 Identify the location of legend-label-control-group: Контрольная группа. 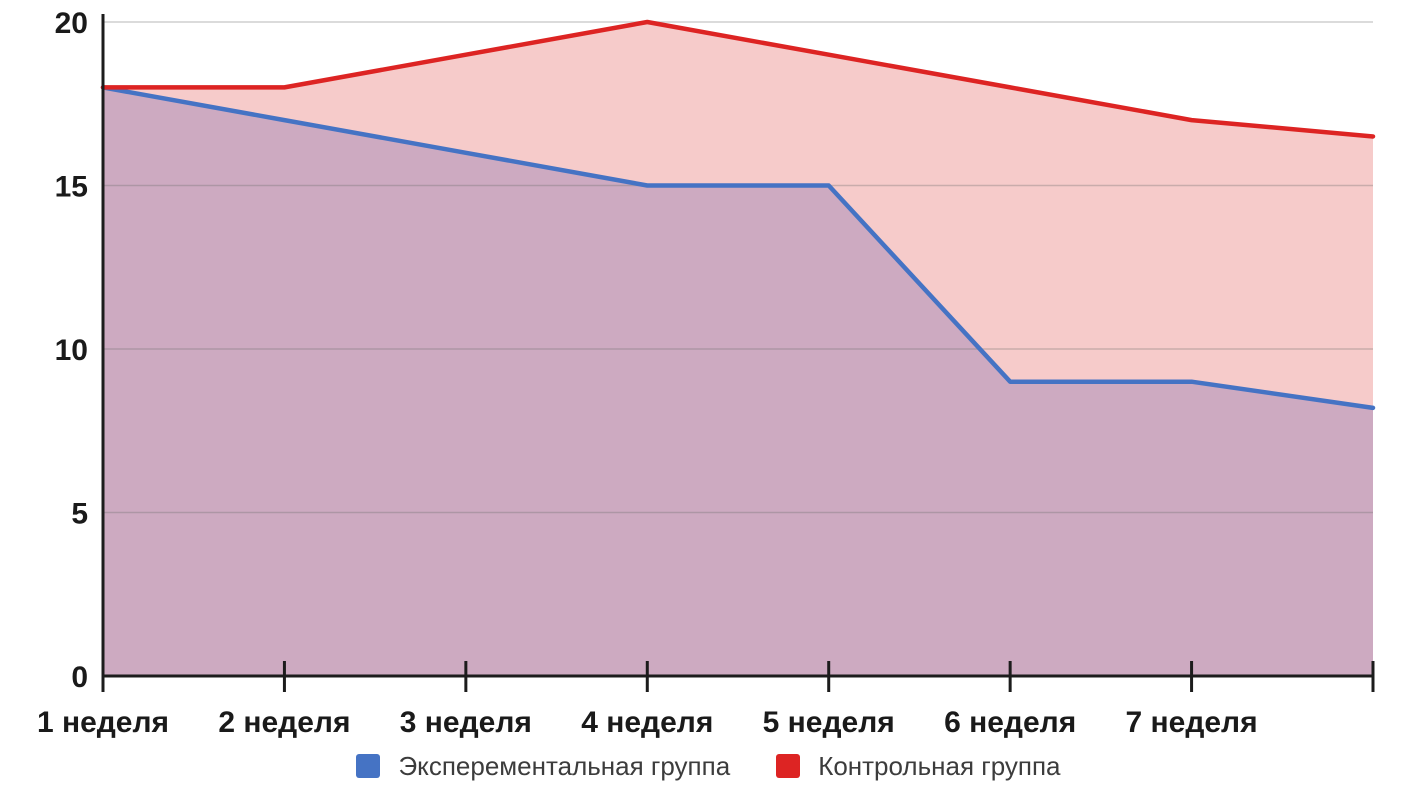
(939, 766).